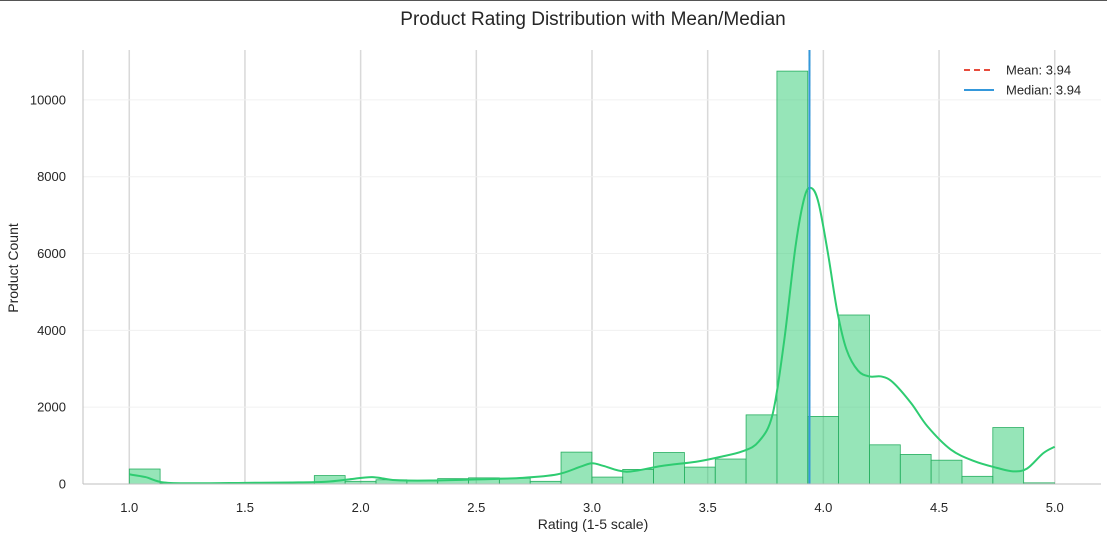 The width and height of the screenshot is (1107, 537). What do you see at coordinates (51, 176) in the screenshot?
I see `y-tick-label: 8000` at bounding box center [51, 176].